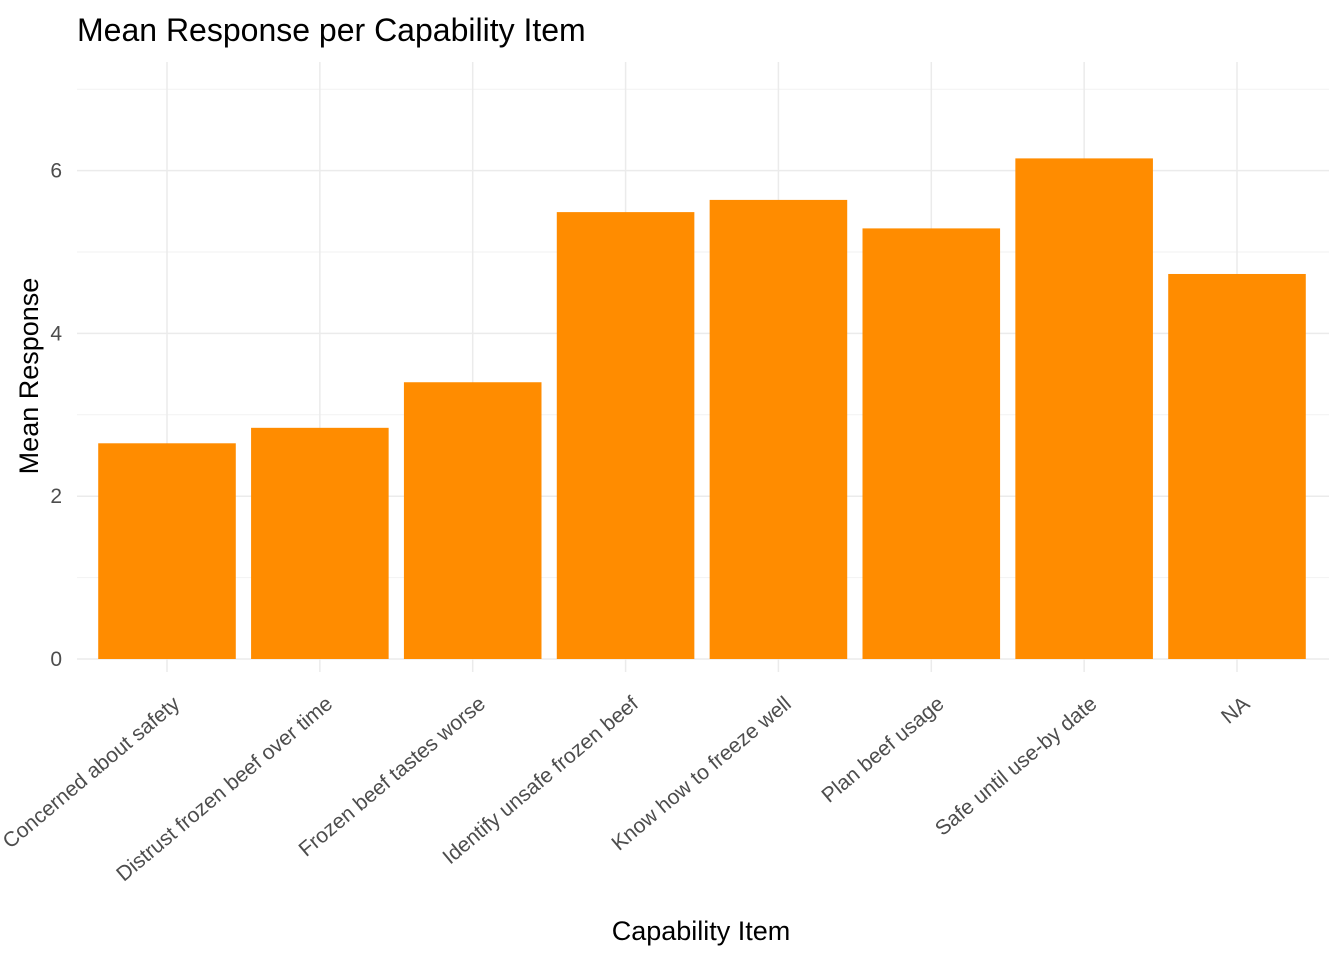  Describe the element at coordinates (882, 749) in the screenshot. I see `x-tick-label: Plan beef usage` at that location.